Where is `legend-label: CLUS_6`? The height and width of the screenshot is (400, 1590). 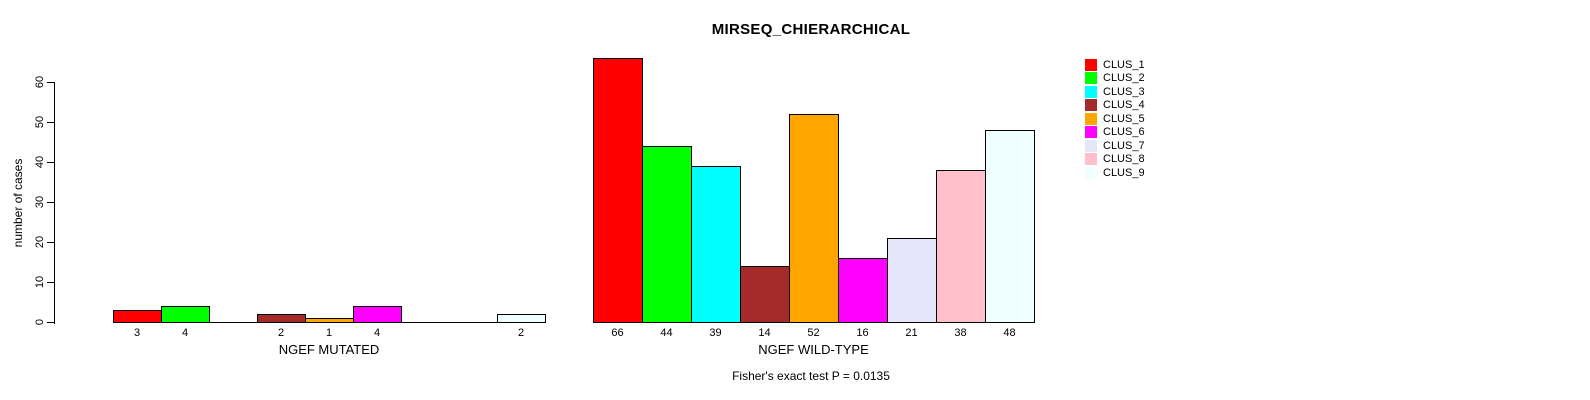
legend-label: CLUS_6 is located at coordinates (1124, 132).